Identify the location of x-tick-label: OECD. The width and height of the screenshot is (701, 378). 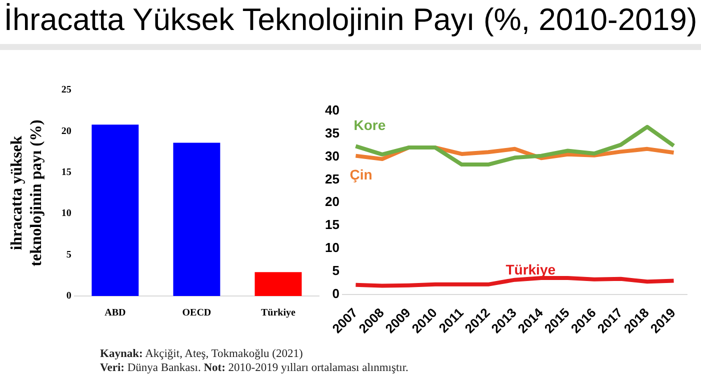
(197, 313).